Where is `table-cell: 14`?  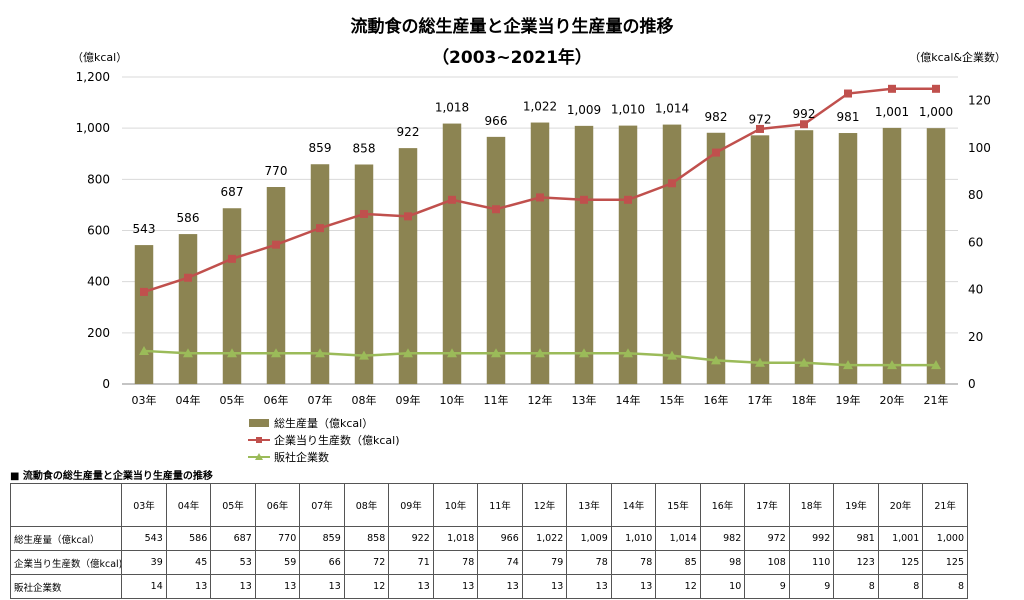 table-cell: 14 is located at coordinates (144, 586).